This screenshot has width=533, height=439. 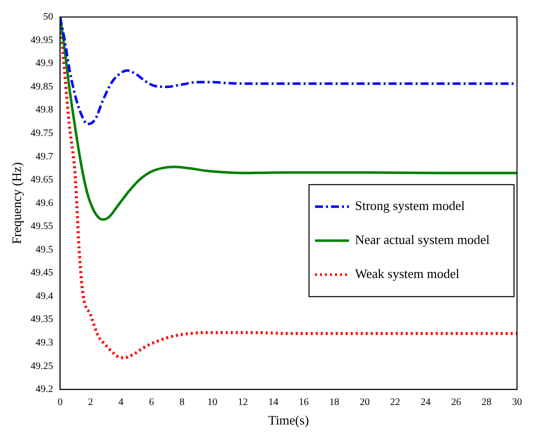 I want to click on x-tick-label: 22, so click(x=395, y=402).